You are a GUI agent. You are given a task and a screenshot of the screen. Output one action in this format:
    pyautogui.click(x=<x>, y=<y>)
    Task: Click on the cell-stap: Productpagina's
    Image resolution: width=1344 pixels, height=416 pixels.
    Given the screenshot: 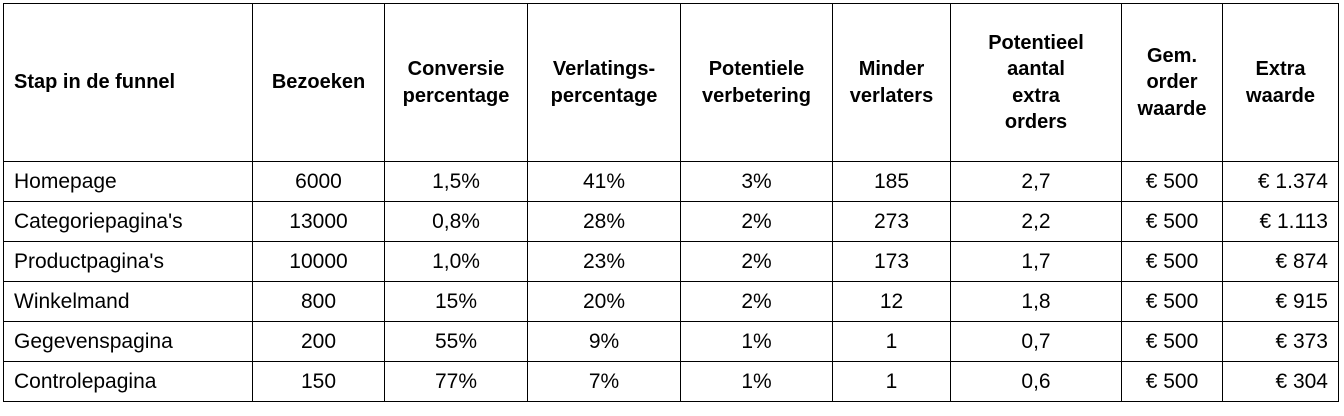 What is the action you would take?
    pyautogui.click(x=128, y=261)
    